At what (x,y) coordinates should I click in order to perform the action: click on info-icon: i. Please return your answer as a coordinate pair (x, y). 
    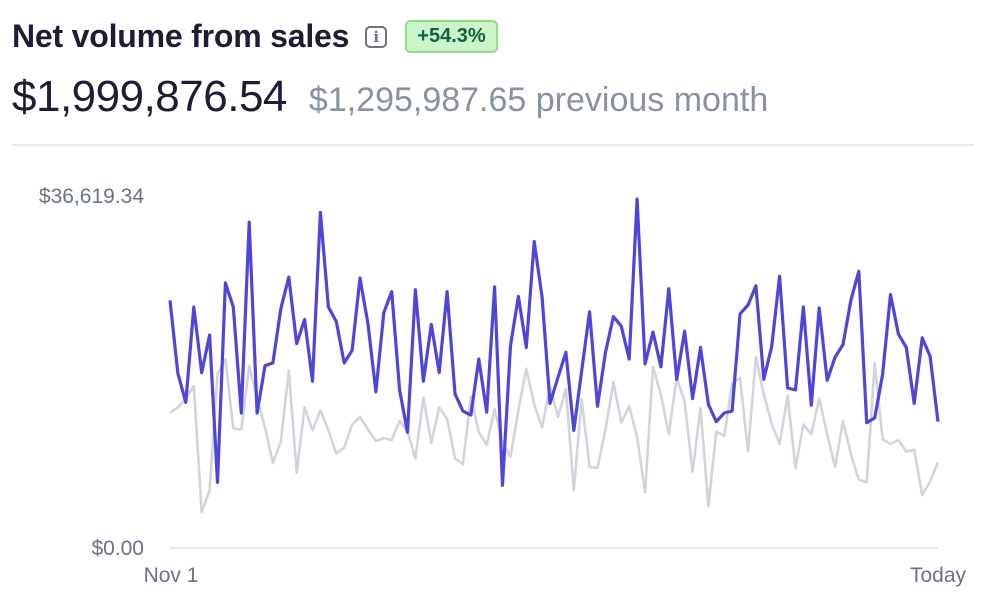
    Looking at the image, I should click on (376, 36).